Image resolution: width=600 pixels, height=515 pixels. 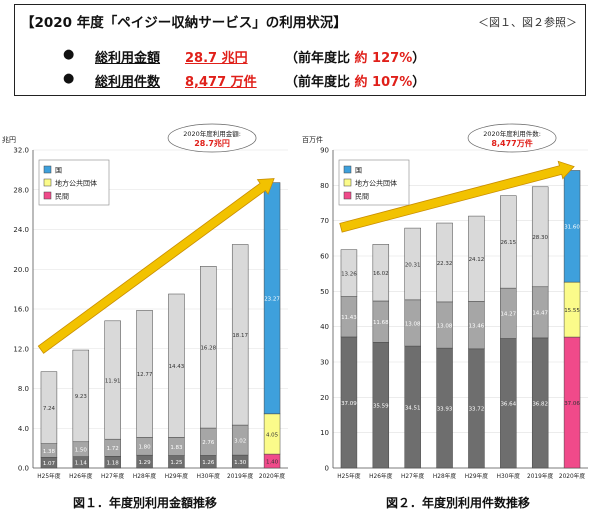 I want to click on amount-data-label: 9.23, so click(x=81, y=397).